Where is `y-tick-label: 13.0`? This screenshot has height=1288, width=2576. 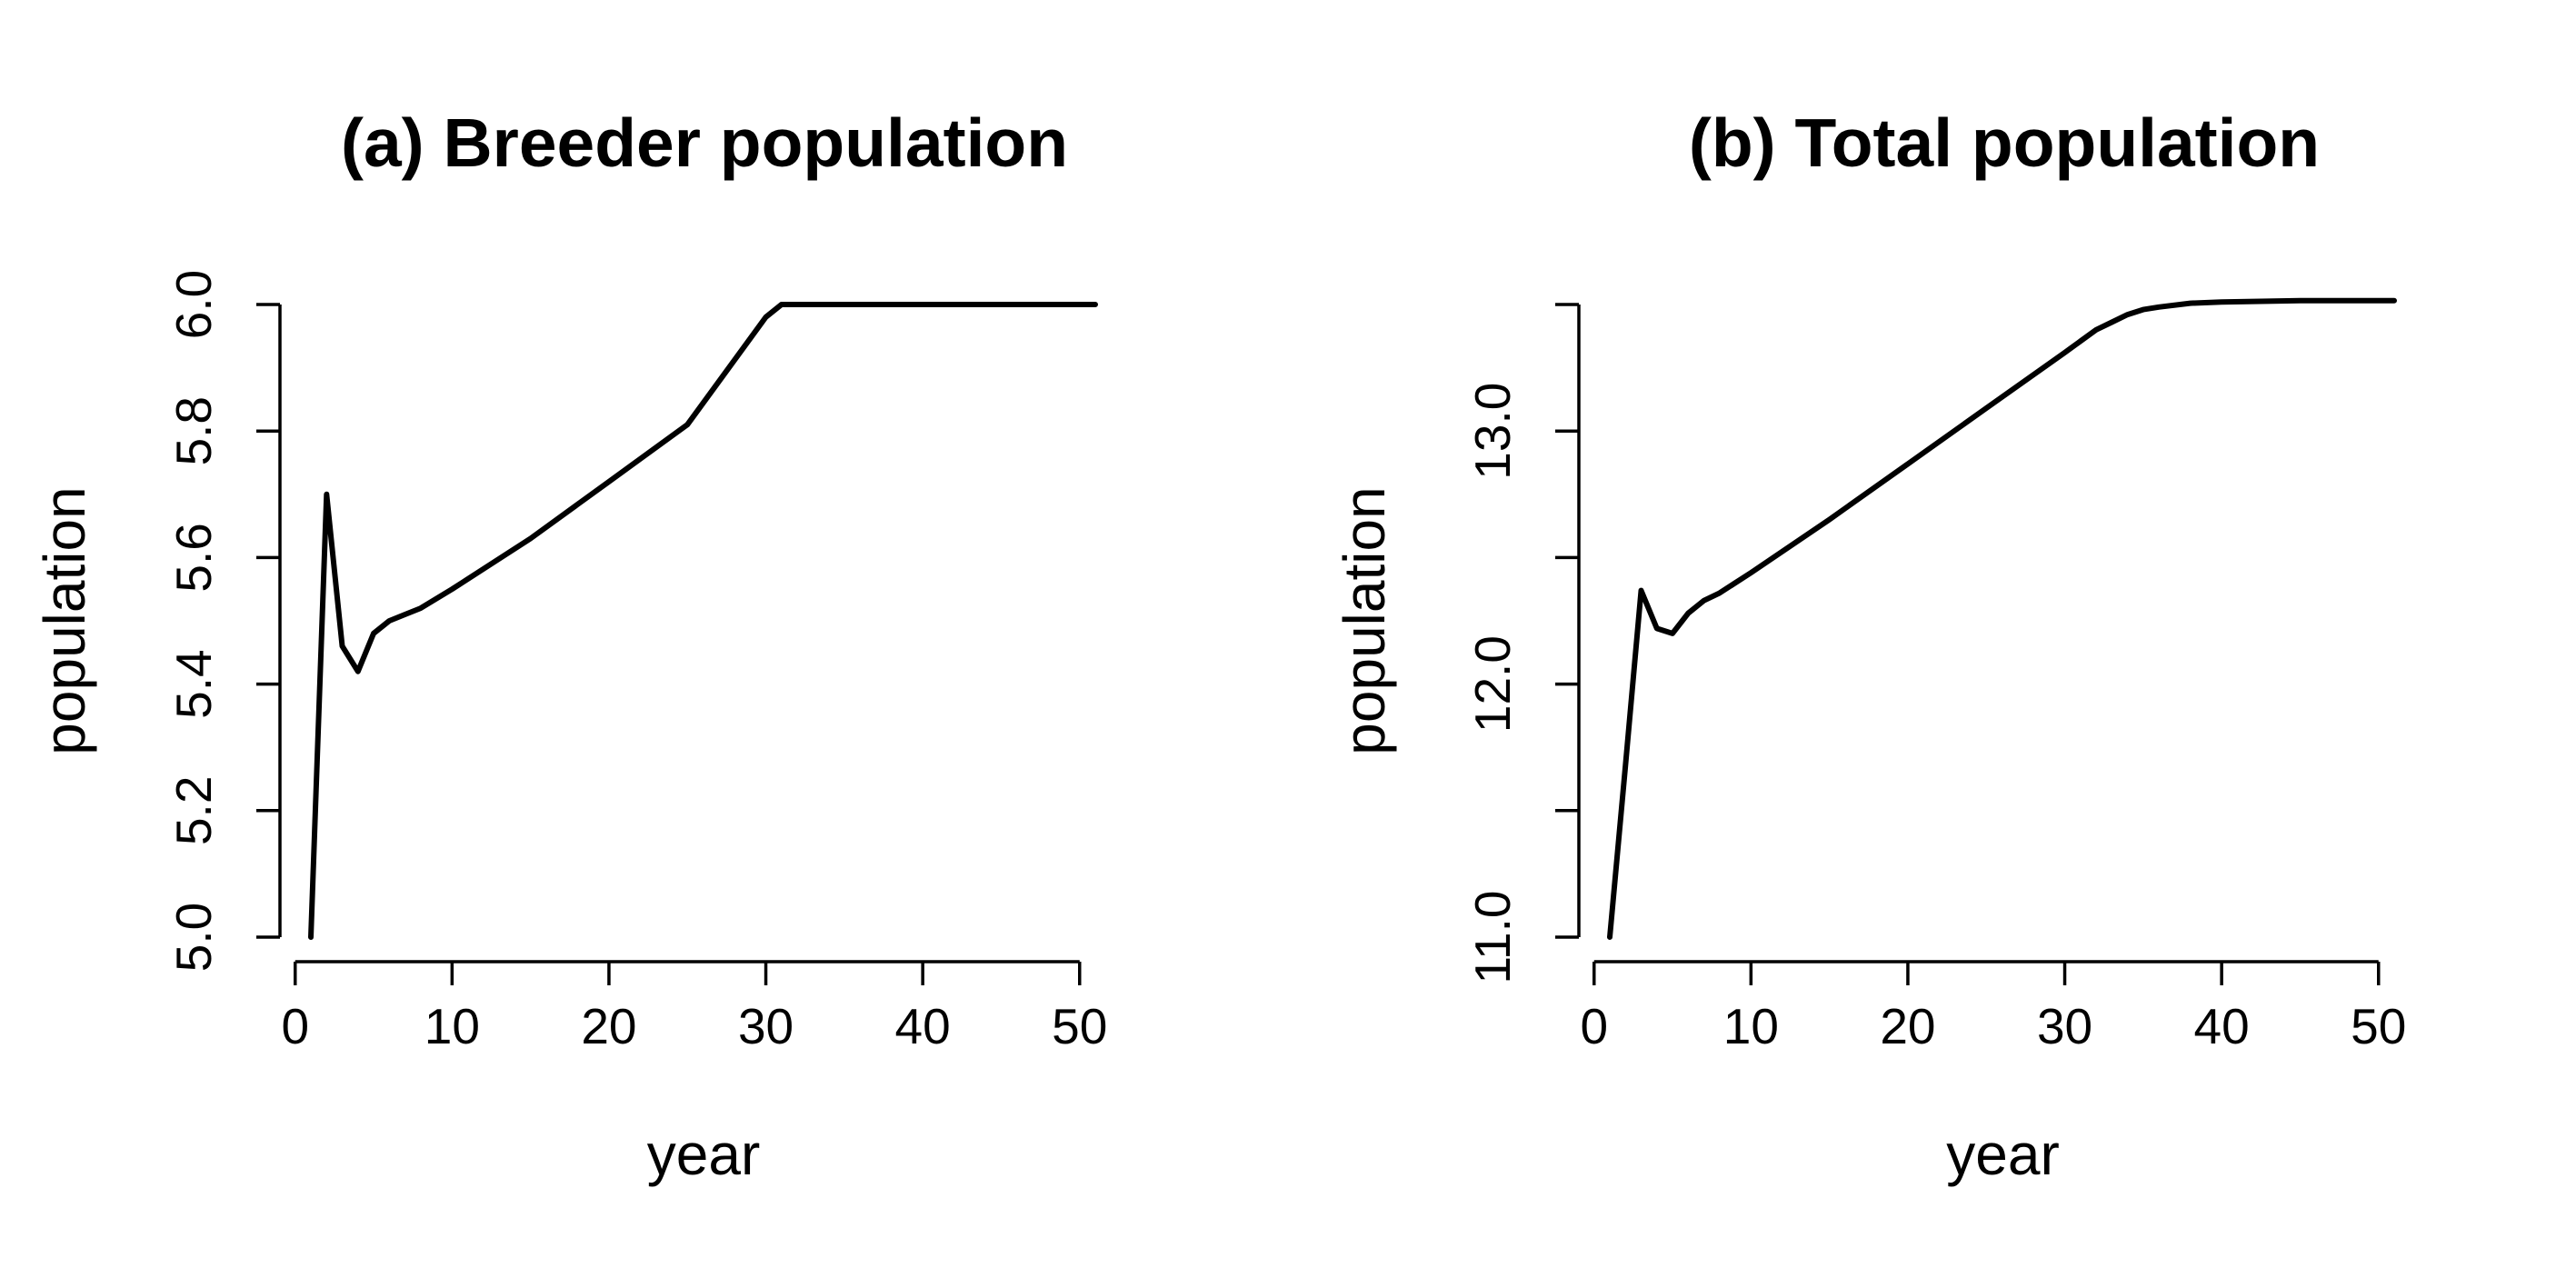
y-tick-label: 13.0 is located at coordinates (1492, 431).